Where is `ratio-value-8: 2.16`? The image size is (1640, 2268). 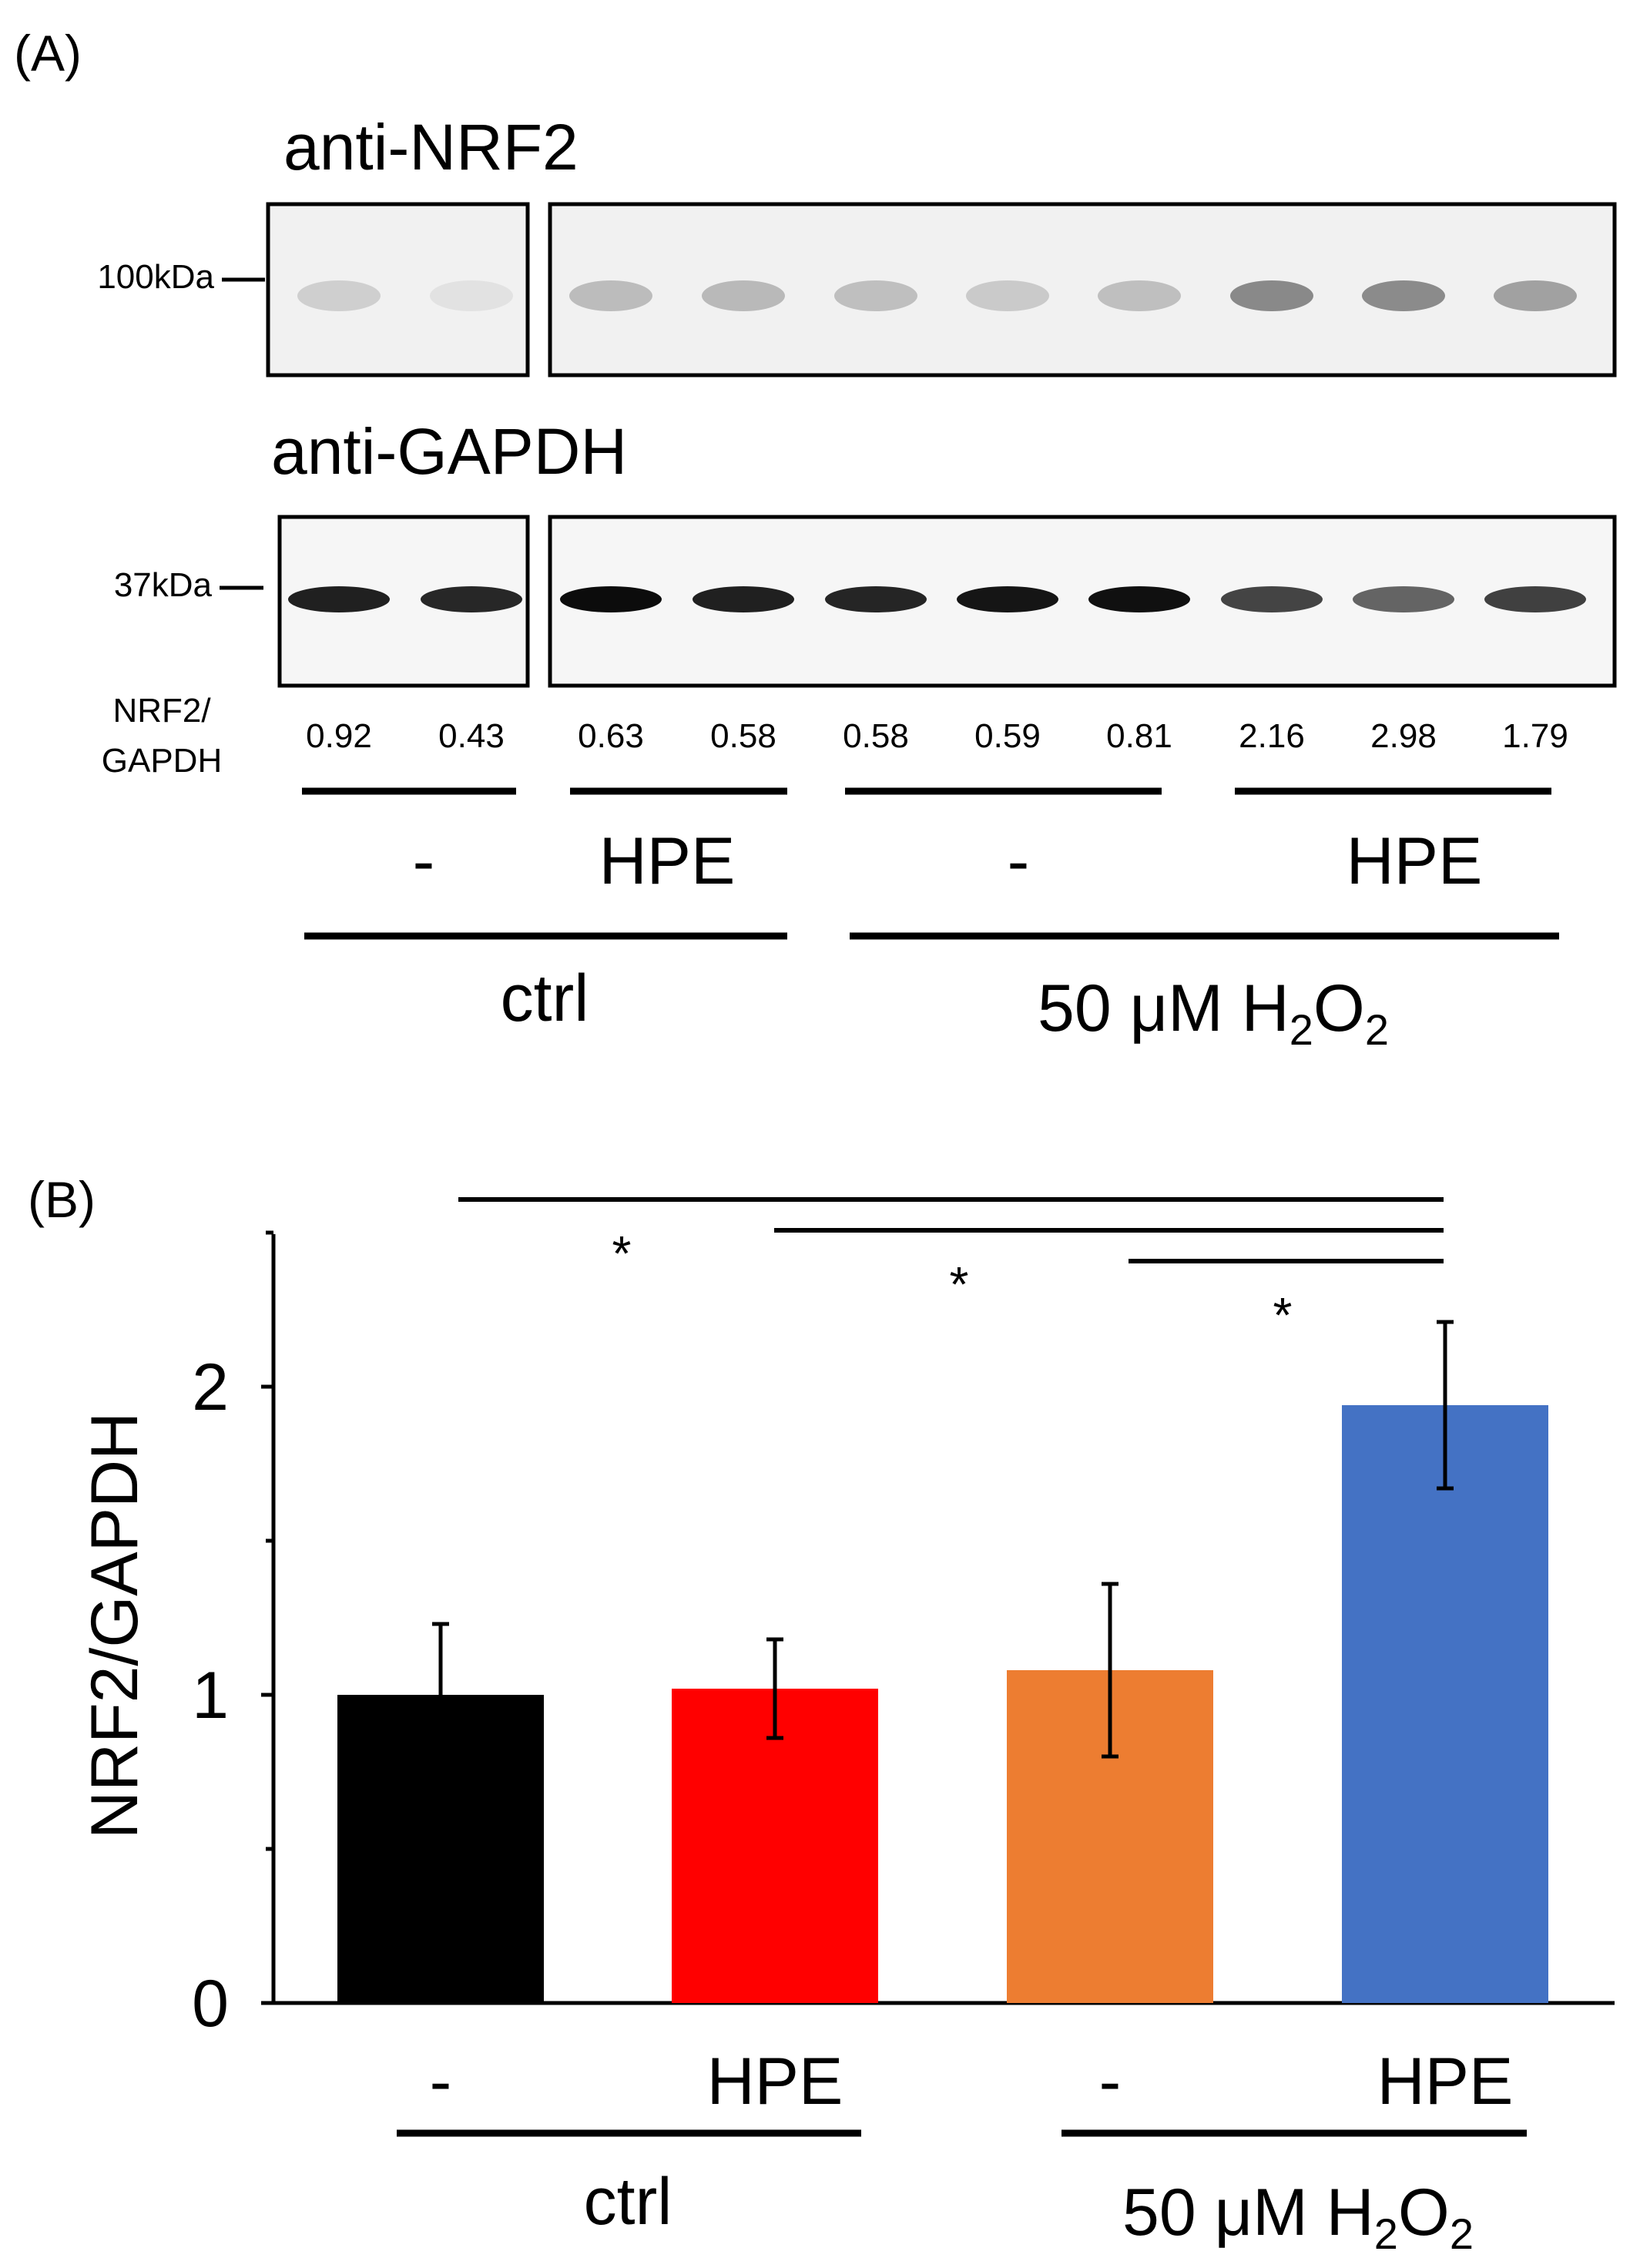
ratio-value-8: 2.16 is located at coordinates (1272, 736).